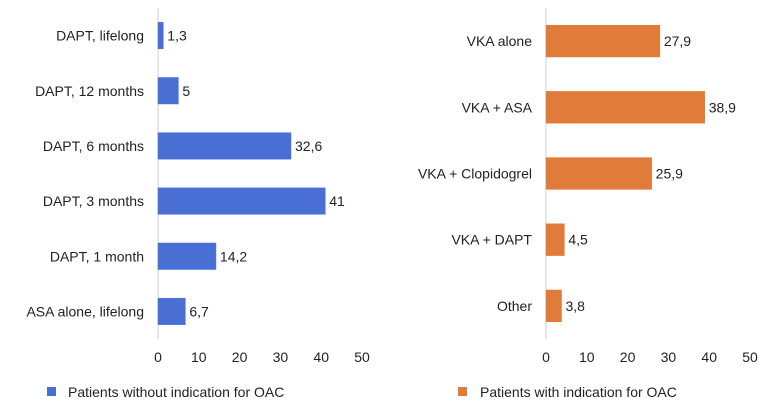 This screenshot has width=765, height=408. What do you see at coordinates (491, 240) in the screenshot?
I see `category-label: VKA + DAPT` at bounding box center [491, 240].